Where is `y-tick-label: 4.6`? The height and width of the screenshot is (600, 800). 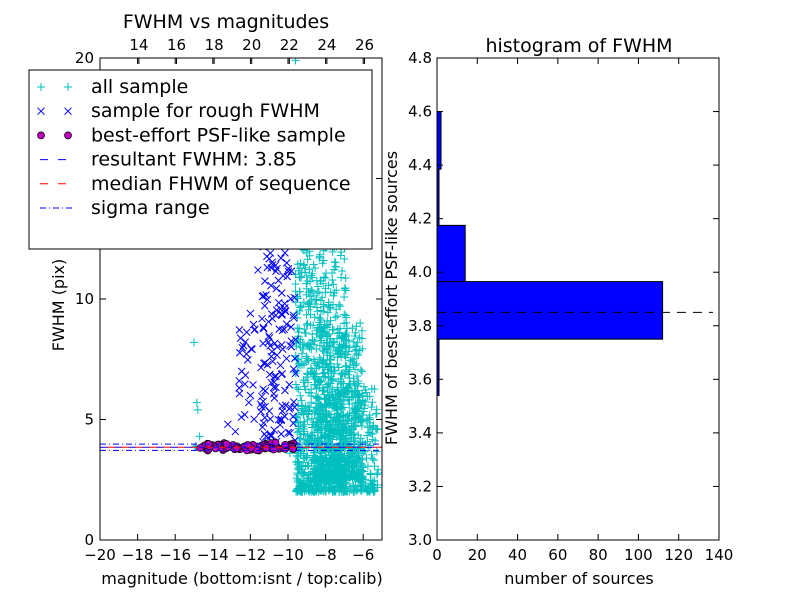 y-tick-label: 4.6 is located at coordinates (420, 112).